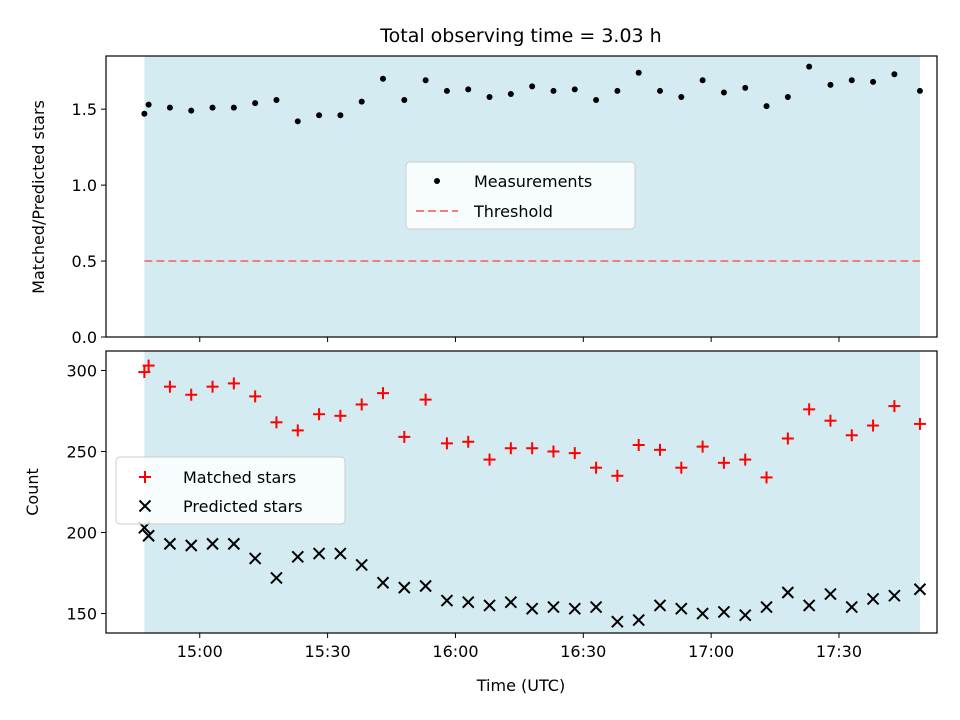 The width and height of the screenshot is (960, 720). Describe the element at coordinates (200, 651) in the screenshot. I see `x-tick-label: 15:00` at that location.